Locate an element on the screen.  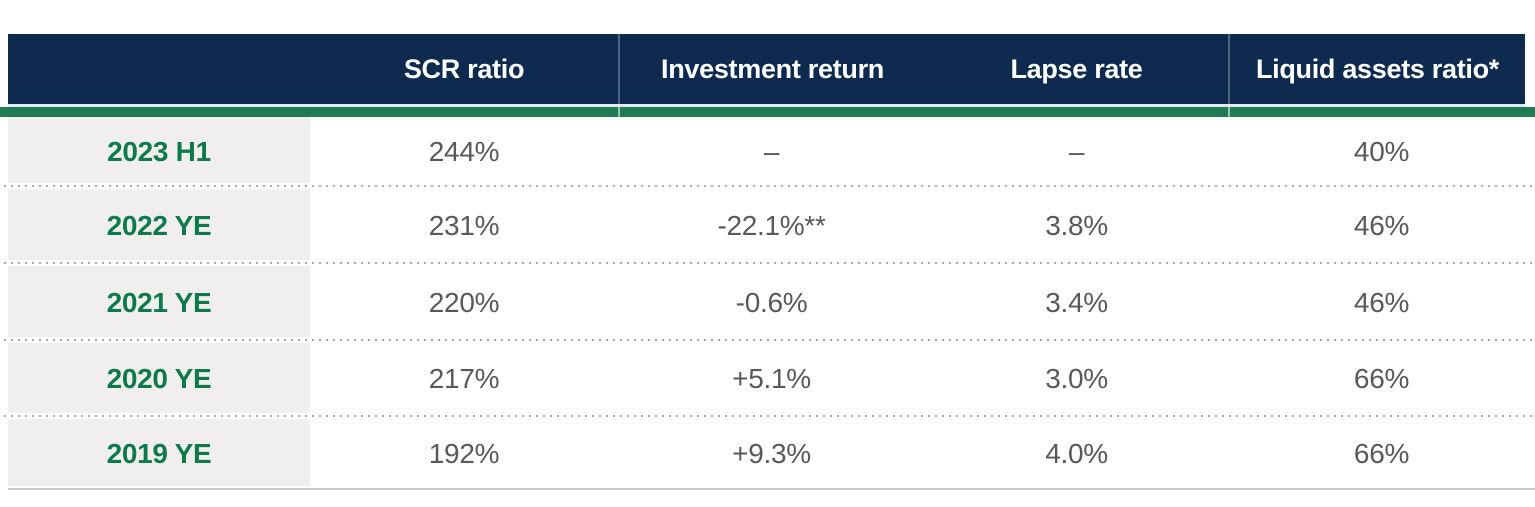
row-label: 2021 YE is located at coordinates (159, 302).